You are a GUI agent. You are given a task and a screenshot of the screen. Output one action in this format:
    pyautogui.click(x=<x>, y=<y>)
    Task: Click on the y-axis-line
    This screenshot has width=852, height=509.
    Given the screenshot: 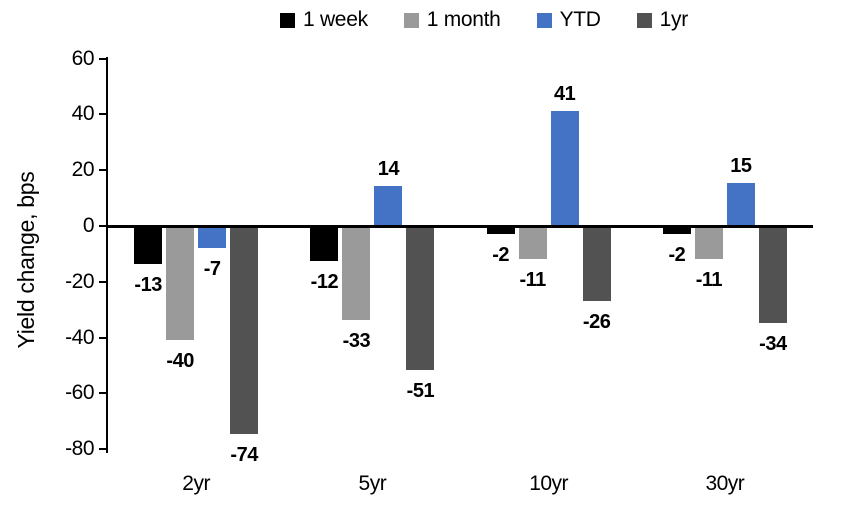 What is the action you would take?
    pyautogui.click(x=107, y=255)
    